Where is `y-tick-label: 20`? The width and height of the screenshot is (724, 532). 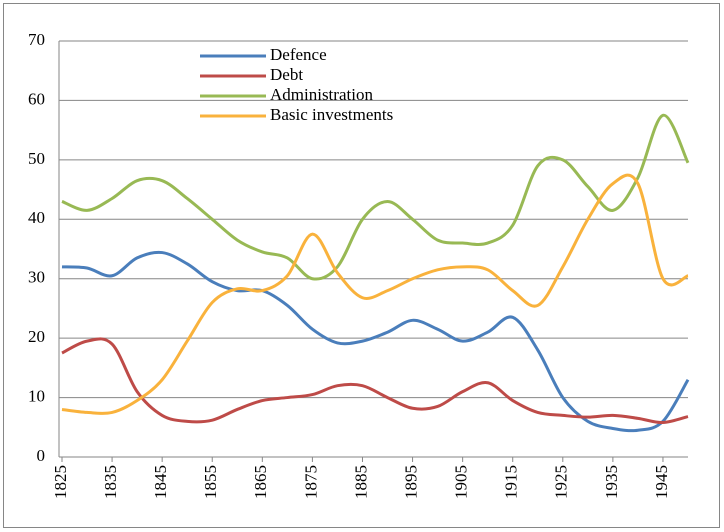 y-tick-label: 20 is located at coordinates (36, 336).